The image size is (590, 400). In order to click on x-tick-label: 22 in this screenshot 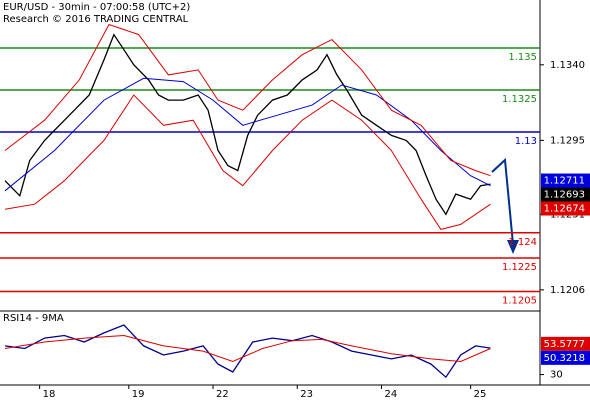, I will do `click(222, 394)`.